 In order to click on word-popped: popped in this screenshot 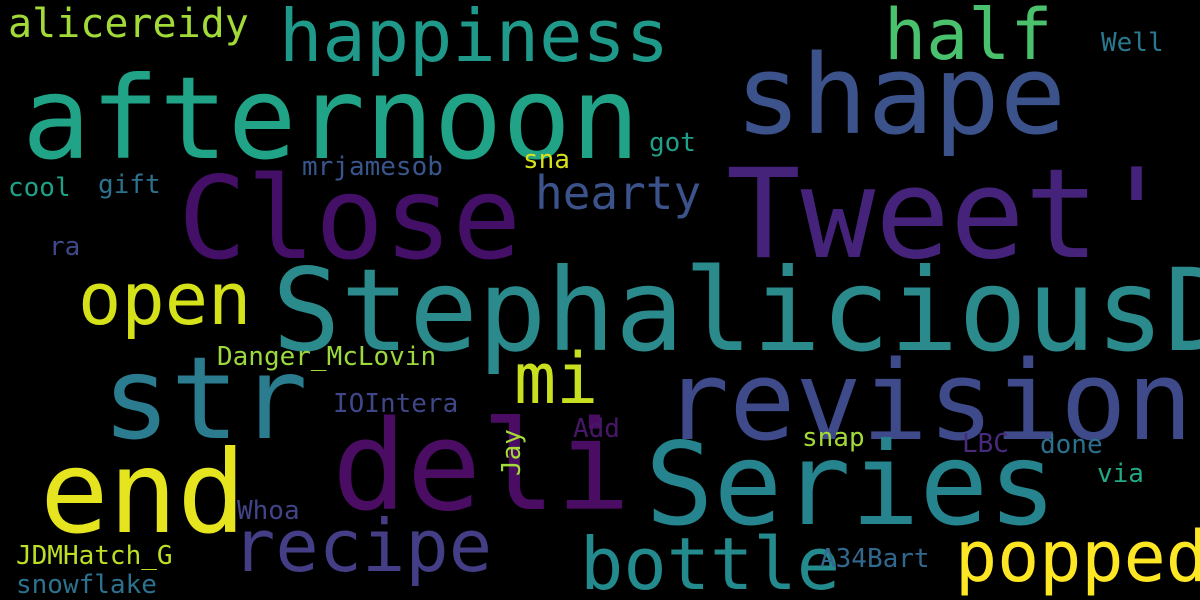, I will do `click(1077, 557)`.